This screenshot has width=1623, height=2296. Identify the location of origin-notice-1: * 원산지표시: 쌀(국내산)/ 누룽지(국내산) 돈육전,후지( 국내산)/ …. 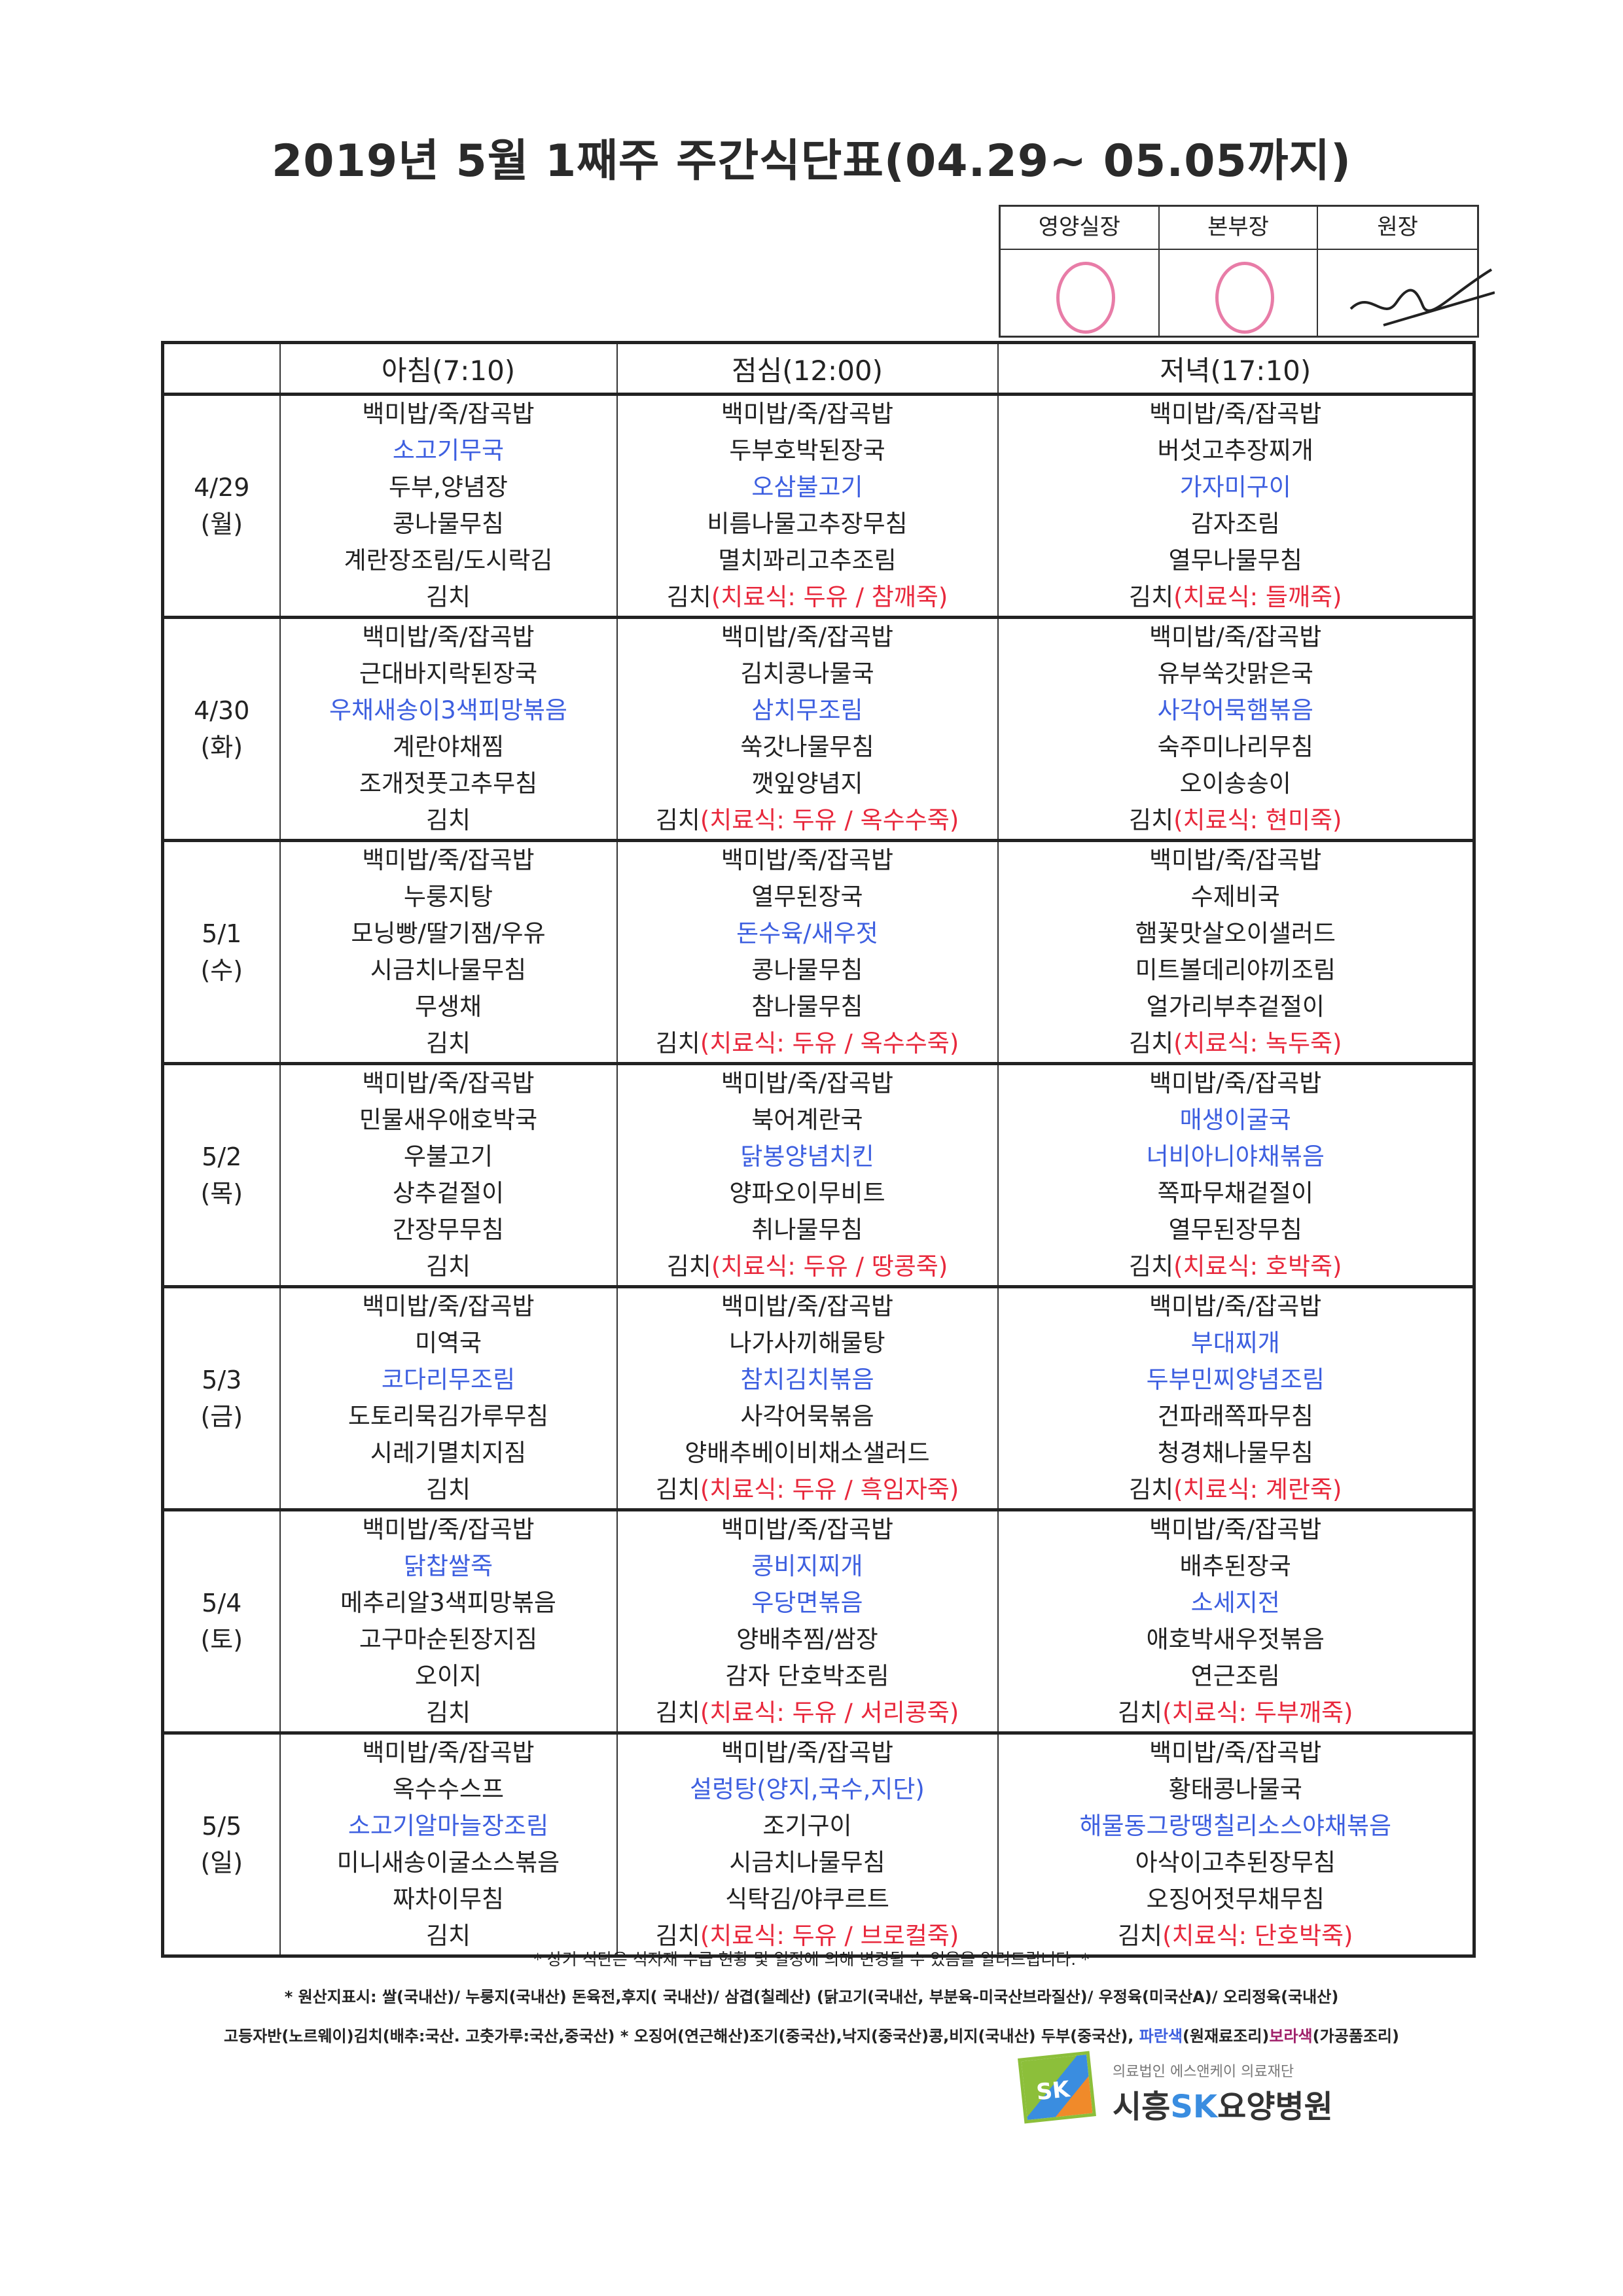
(811, 1997).